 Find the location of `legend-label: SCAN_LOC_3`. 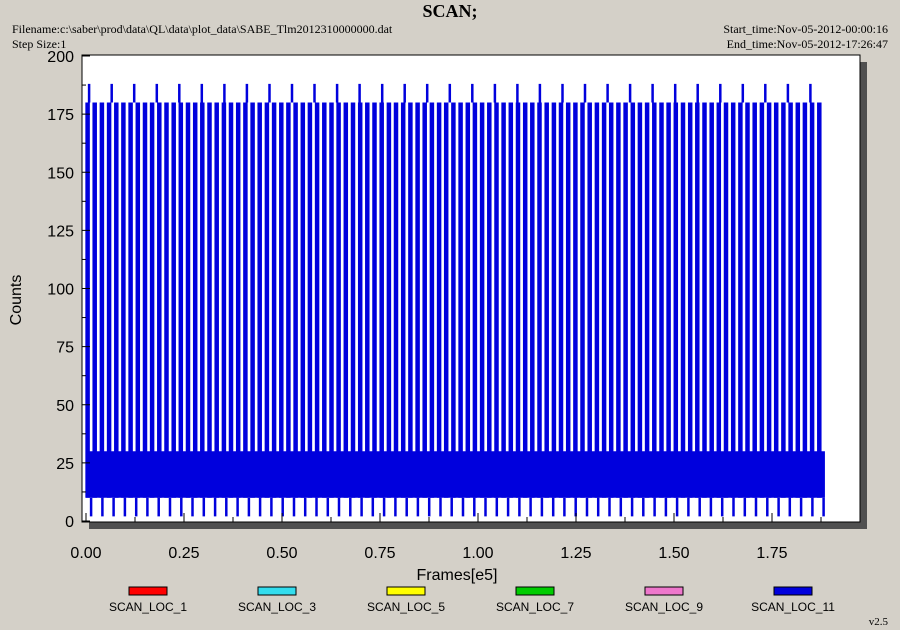

legend-label: SCAN_LOC_3 is located at coordinates (277, 607).